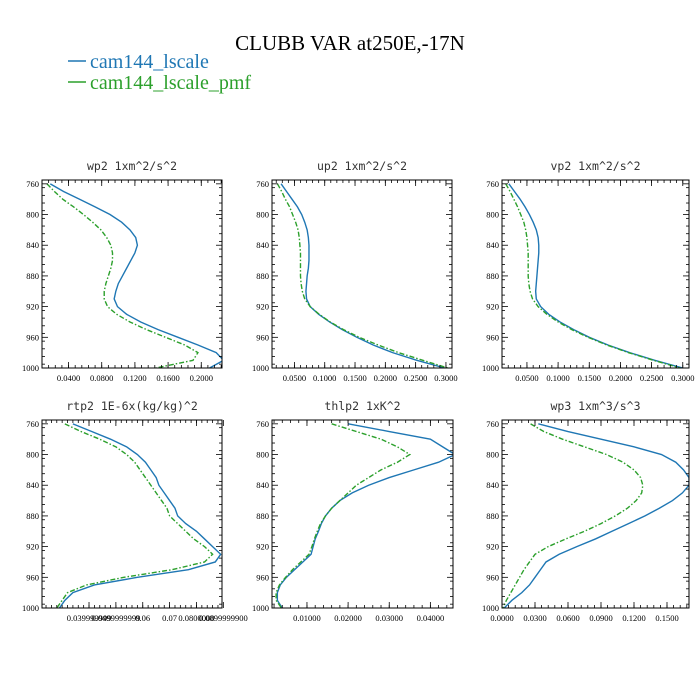 The width and height of the screenshot is (700, 700). What do you see at coordinates (223, 618) in the screenshot?
I see `x-tick-label: 0.0899999900` at bounding box center [223, 618].